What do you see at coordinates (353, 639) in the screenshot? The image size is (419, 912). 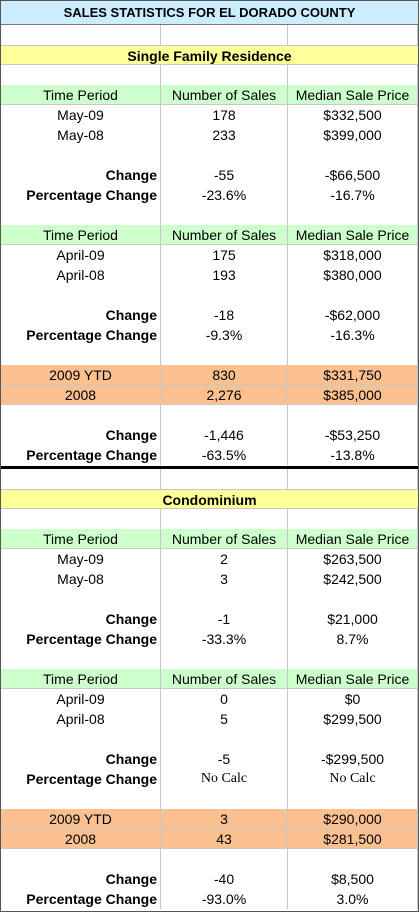 I see `percentage-change-row: 8.7%` at bounding box center [353, 639].